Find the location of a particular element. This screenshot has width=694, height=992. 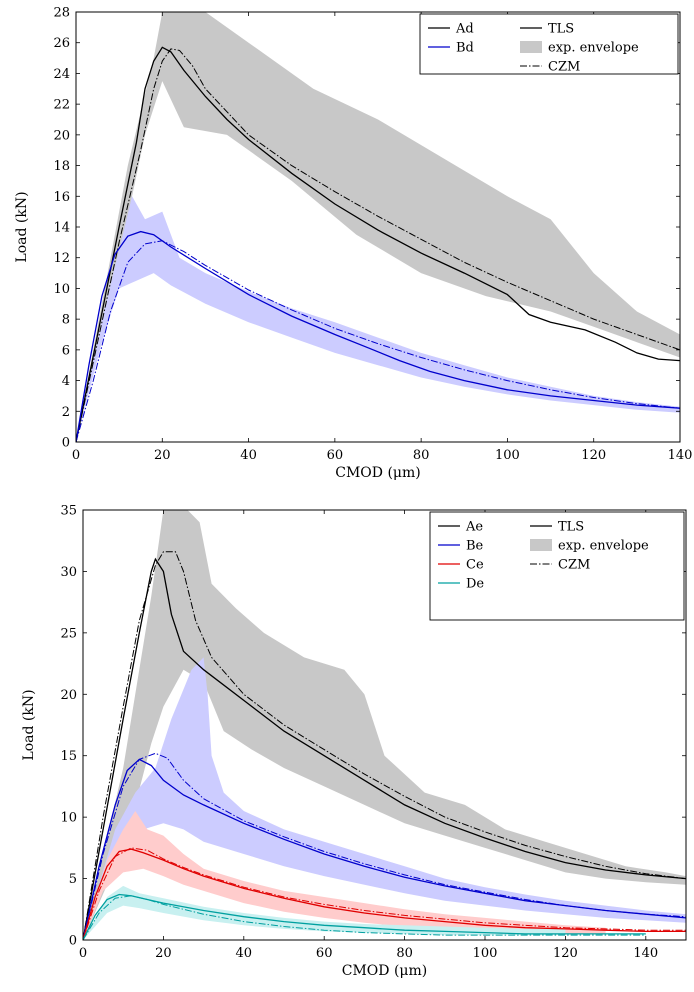

legend-label-de: De is located at coordinates (475, 584).